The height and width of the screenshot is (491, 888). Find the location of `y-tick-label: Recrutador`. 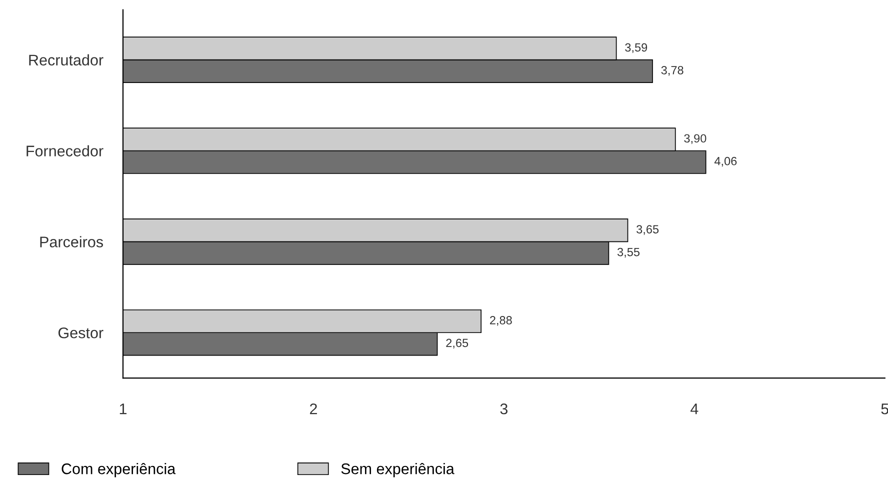

y-tick-label: Recrutador is located at coordinates (66, 60).